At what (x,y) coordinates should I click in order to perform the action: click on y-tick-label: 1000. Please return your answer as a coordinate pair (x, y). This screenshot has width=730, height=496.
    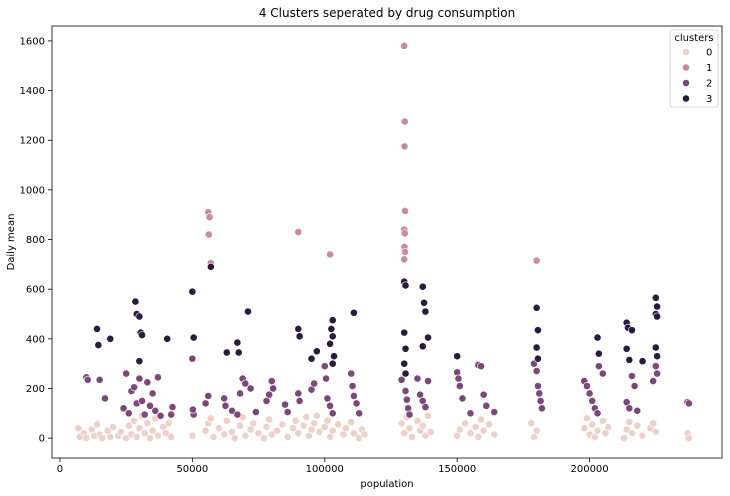
    Looking at the image, I should click on (32, 190).